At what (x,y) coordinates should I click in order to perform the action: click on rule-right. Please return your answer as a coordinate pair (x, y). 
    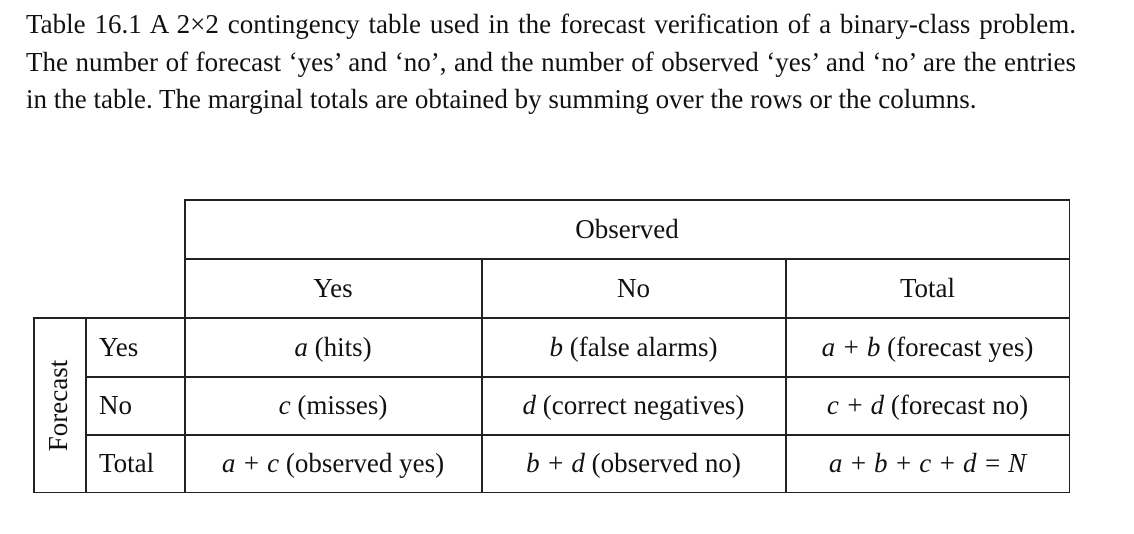
    Looking at the image, I should click on (1069, 346).